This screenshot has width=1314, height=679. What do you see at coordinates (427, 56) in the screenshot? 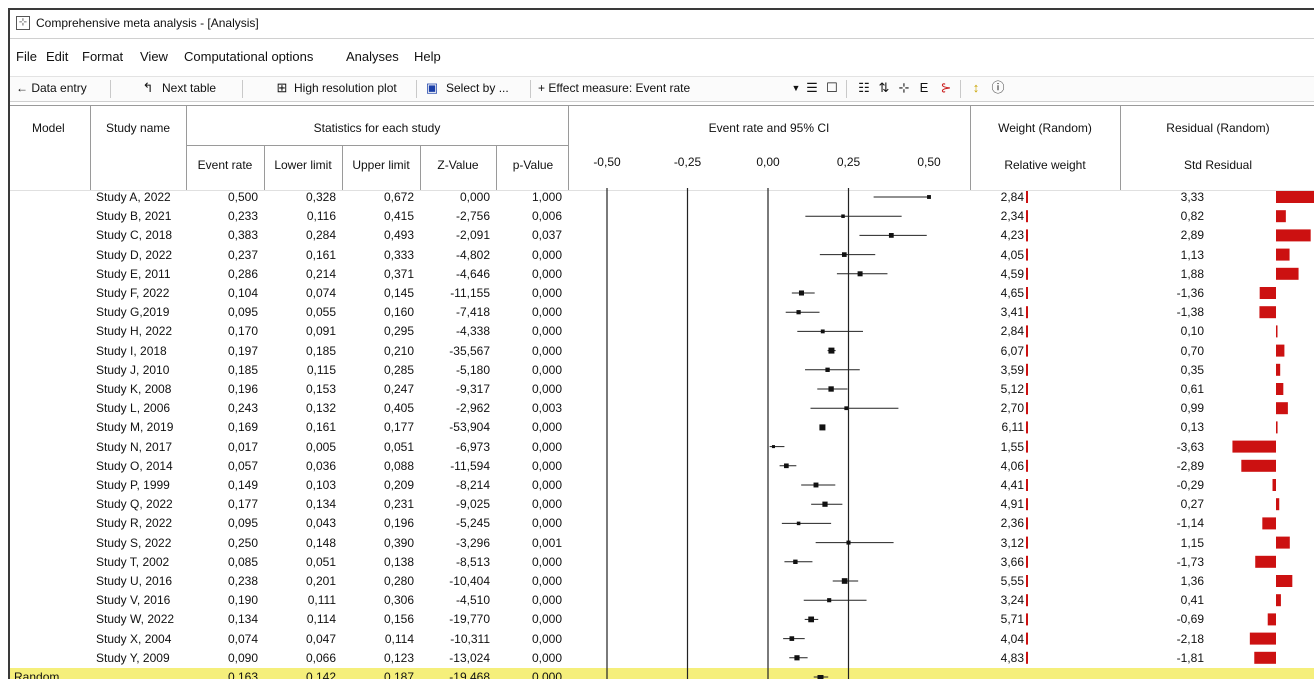
I see `menu-help: Help` at bounding box center [427, 56].